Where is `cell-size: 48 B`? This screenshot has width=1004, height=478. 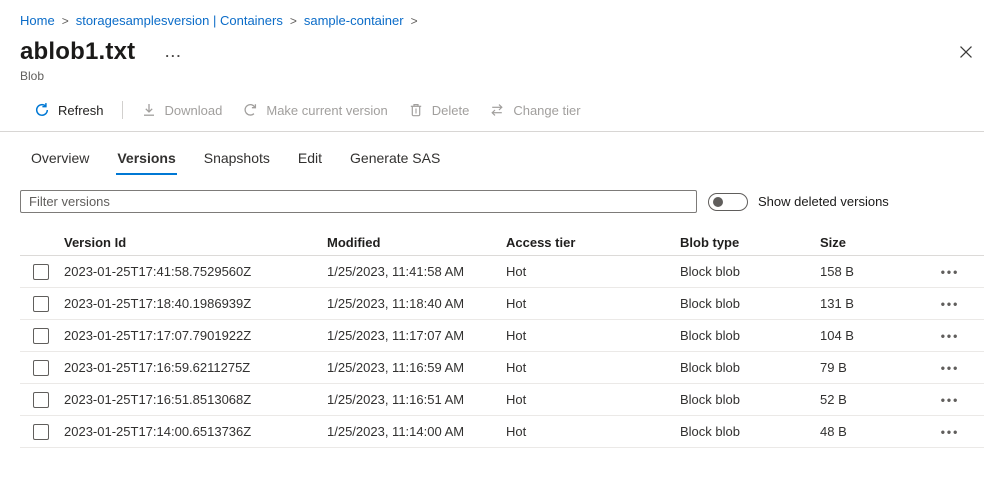 cell-size: 48 B is located at coordinates (833, 431).